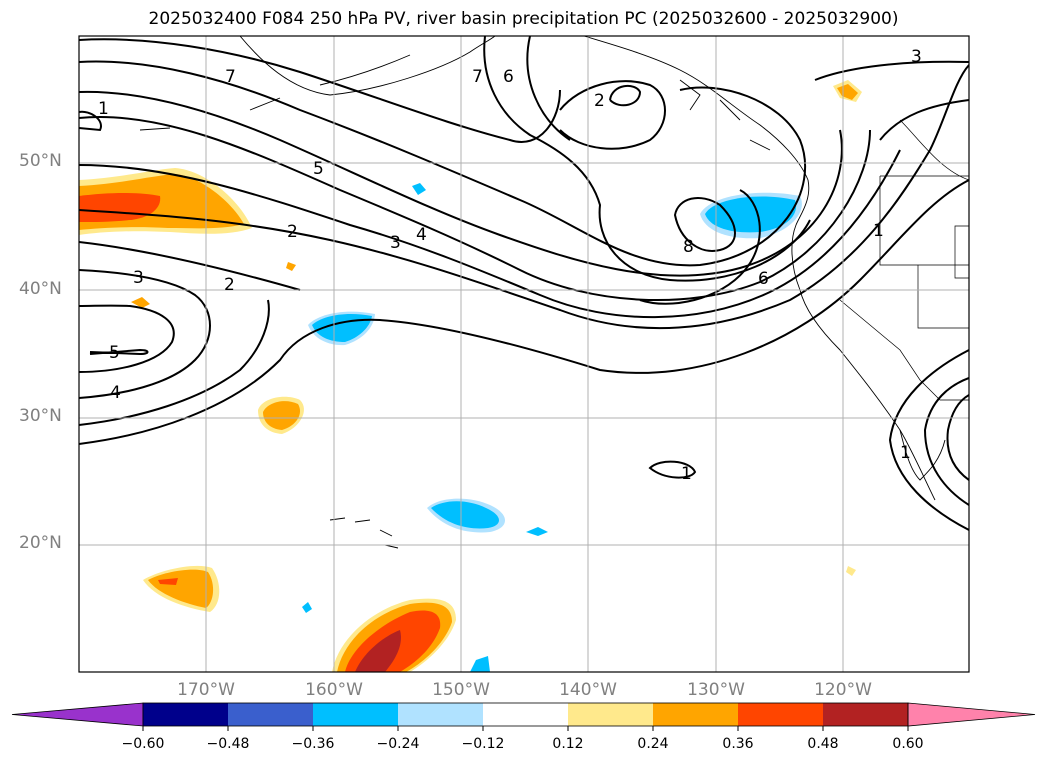 This screenshot has height=765, width=1047. What do you see at coordinates (738, 744) in the screenshot?
I see `colorbar-tick-label: 0.36` at bounding box center [738, 744].